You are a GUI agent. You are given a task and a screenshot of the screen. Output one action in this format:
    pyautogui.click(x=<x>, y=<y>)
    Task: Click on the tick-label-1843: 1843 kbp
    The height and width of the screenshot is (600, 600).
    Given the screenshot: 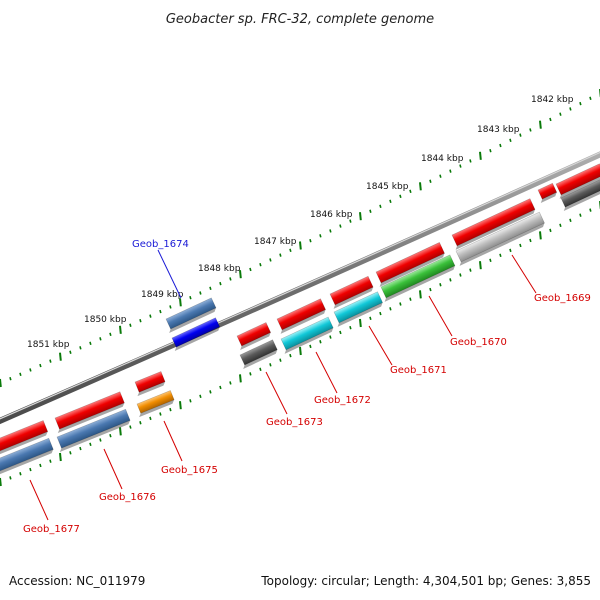 What is the action you would take?
    pyautogui.click(x=498, y=130)
    